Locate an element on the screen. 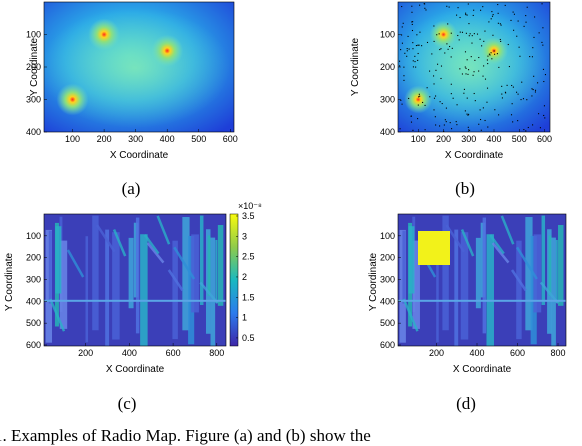 This screenshot has height=446, width=582. panel-b-ytick-label: 200 is located at coordinates (387, 67).